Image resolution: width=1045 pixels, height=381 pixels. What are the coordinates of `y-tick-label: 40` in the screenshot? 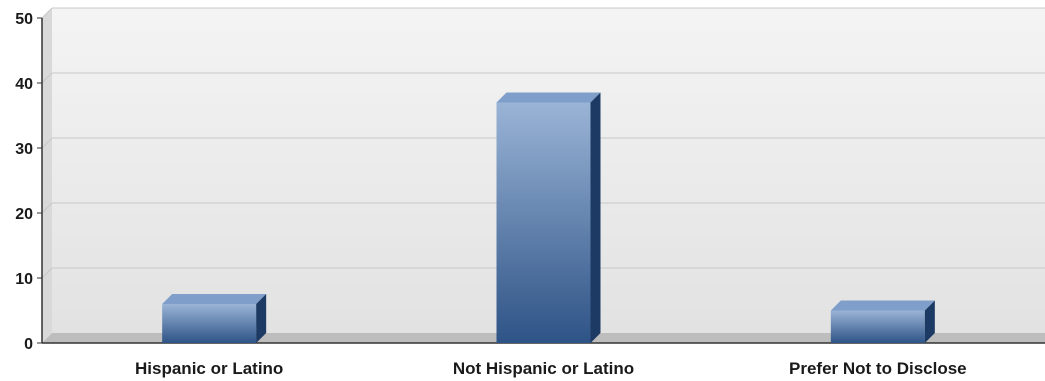 It's located at (24, 84).